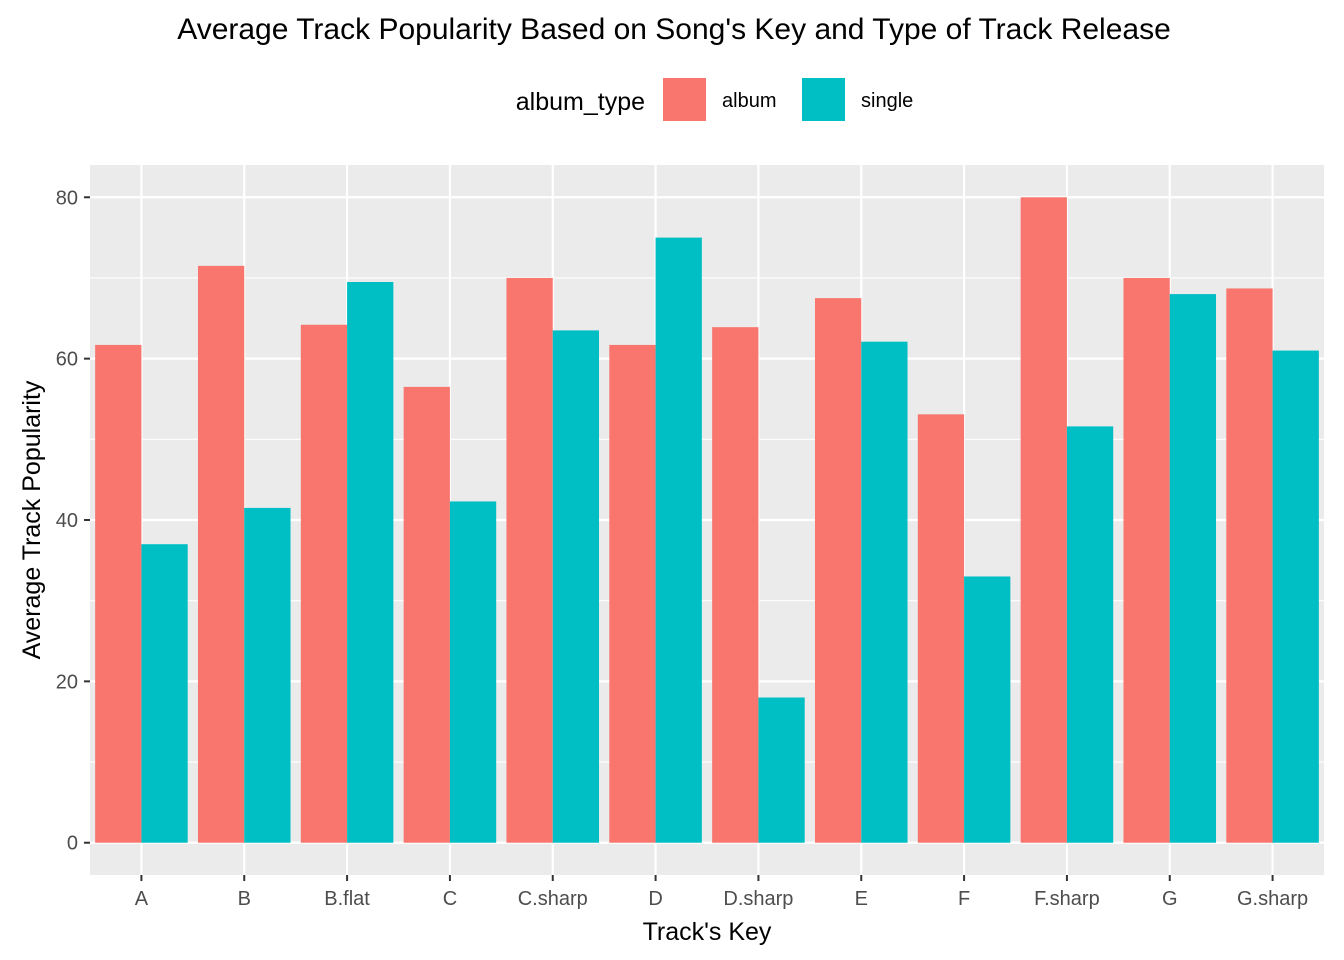 The image size is (1344, 960). What do you see at coordinates (67, 360) in the screenshot?
I see `y-tick-label: 60` at bounding box center [67, 360].